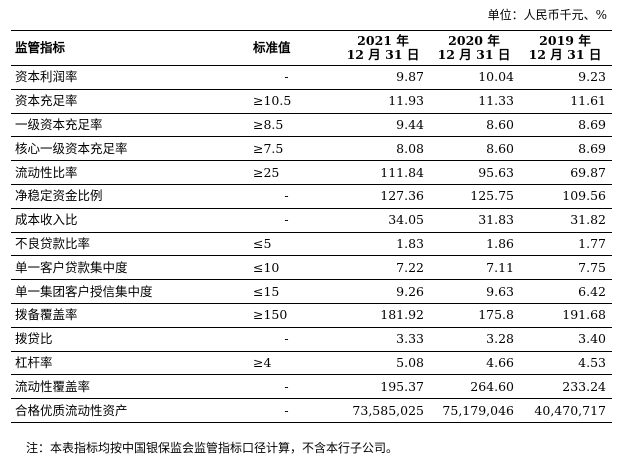 The image size is (625, 467). What do you see at coordinates (131, 410) in the screenshot?
I see `indicator-name-cell: 合格优质流动性资产` at bounding box center [131, 410].